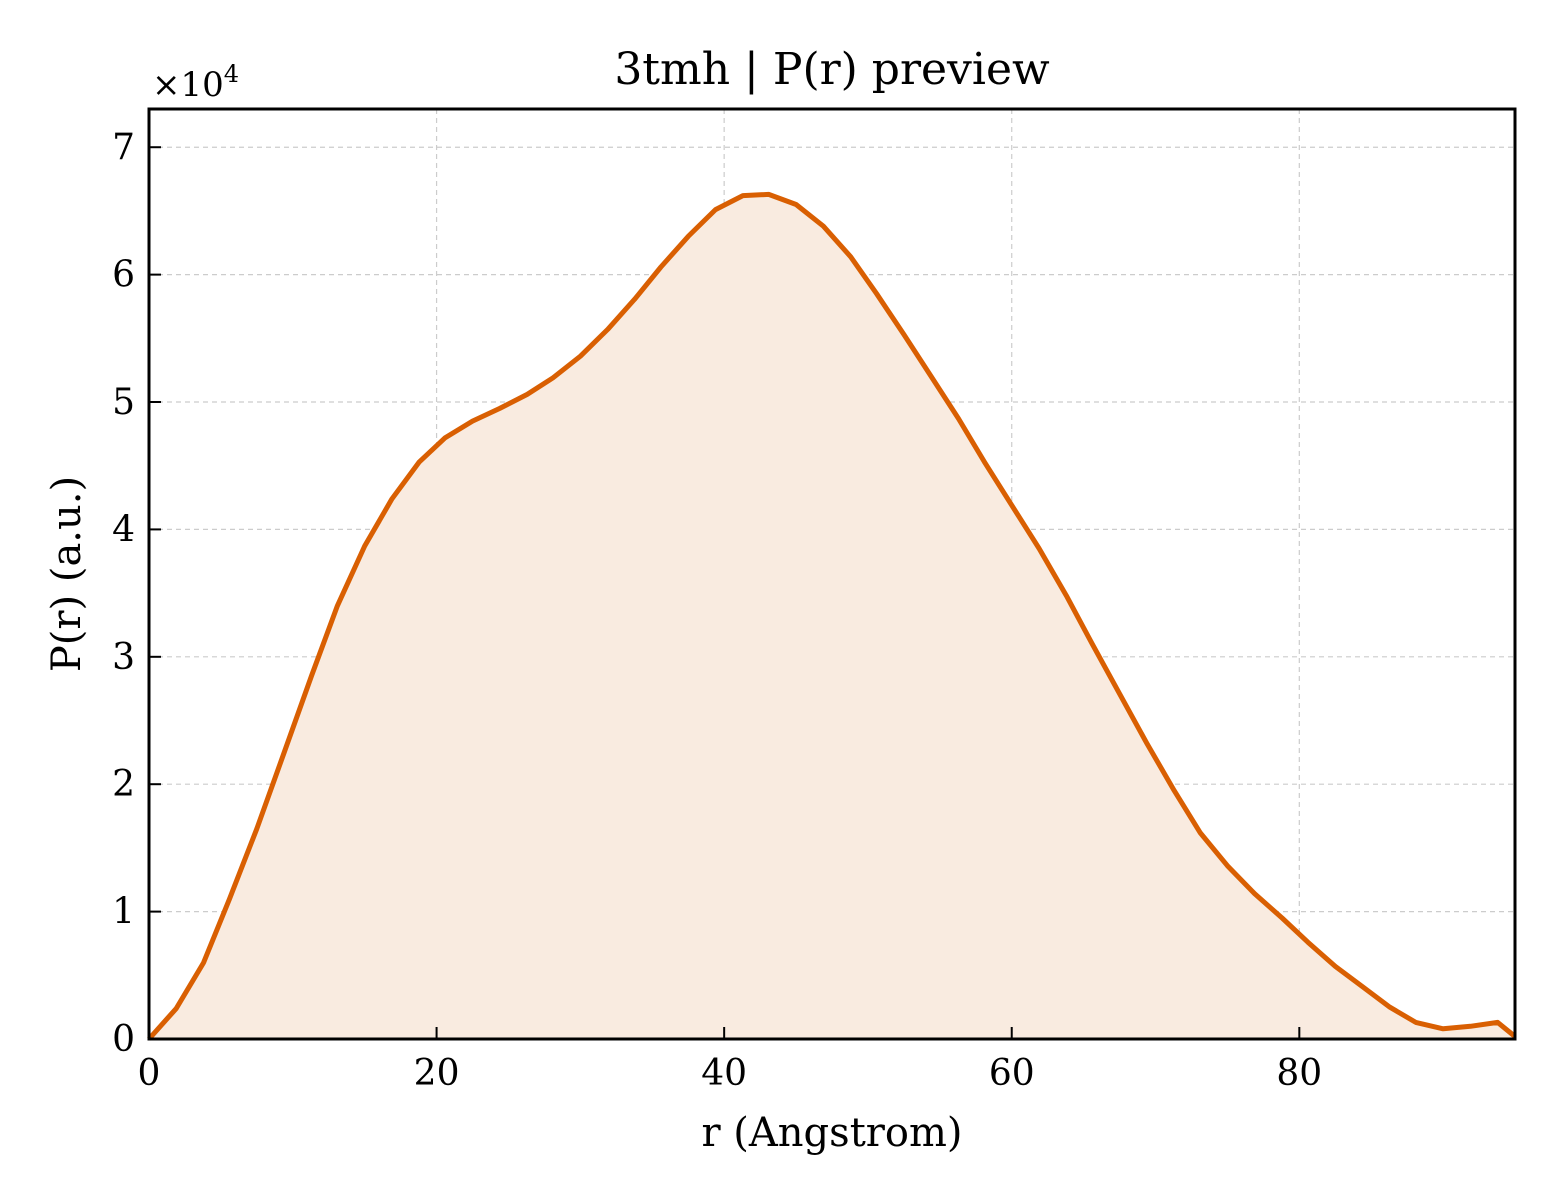 The image size is (1560, 1200). Describe the element at coordinates (231, 74) in the screenshot. I see `y-axis-multiplier-exponent: 4` at that location.